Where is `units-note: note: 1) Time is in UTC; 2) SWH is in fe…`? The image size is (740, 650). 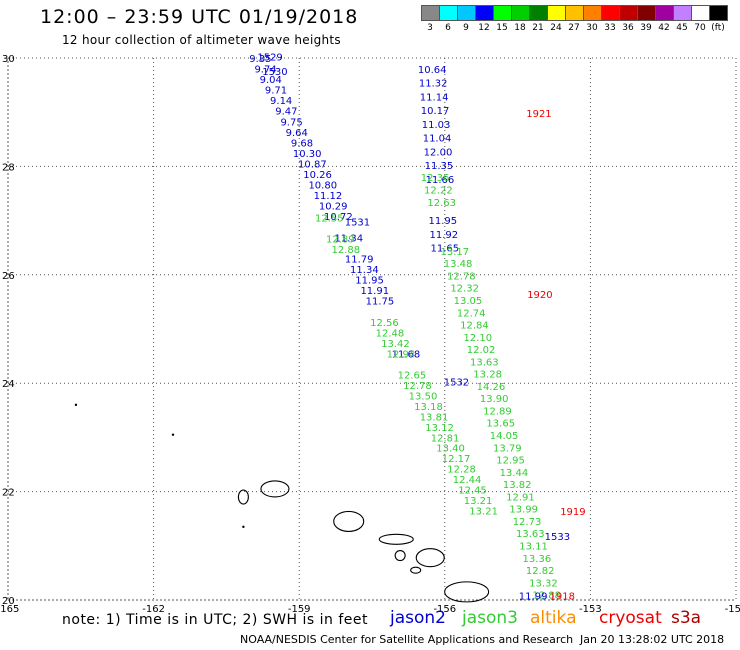 units-note: note: 1) Time is in UTC; 2) SWH is in fe… is located at coordinates (215, 620).